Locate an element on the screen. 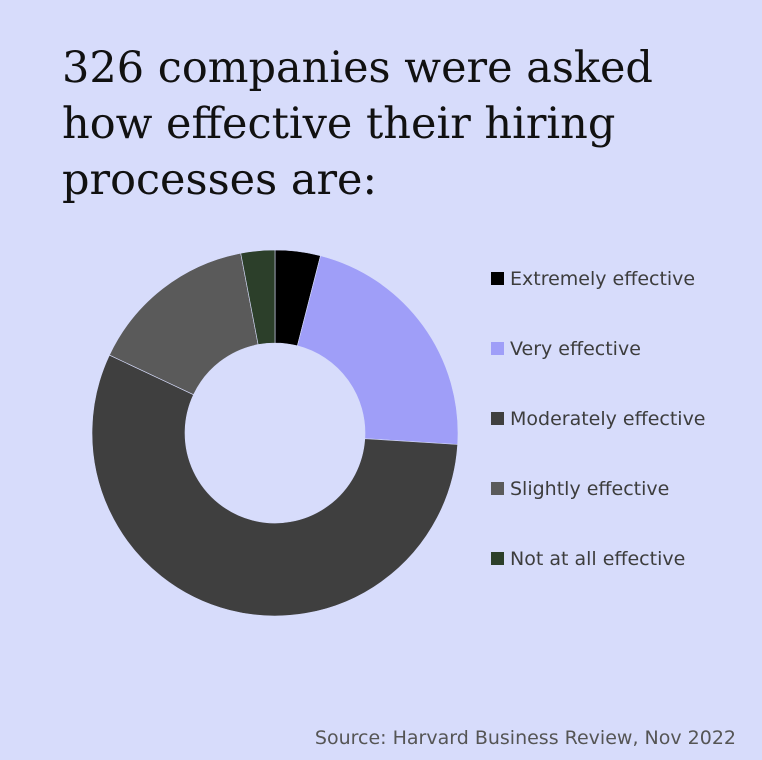  legend-item-not-at-all-effective: Not at all effective is located at coordinates (615, 559).